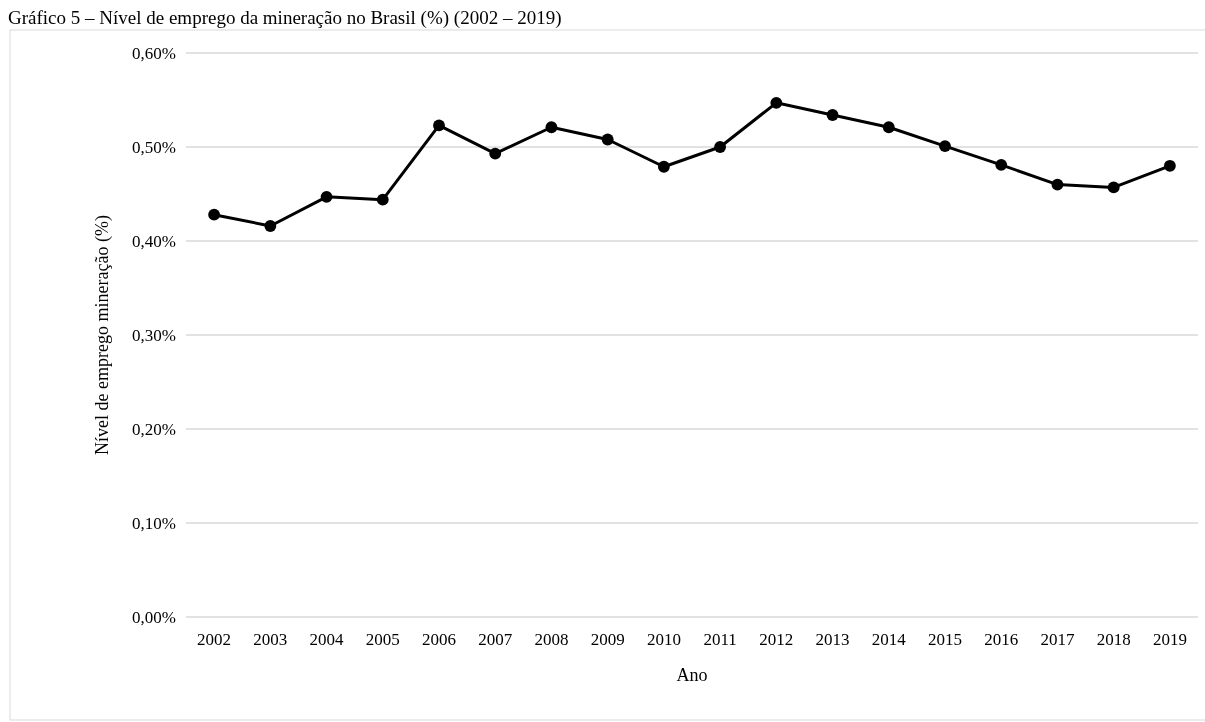 Image resolution: width=1205 pixels, height=722 pixels. Describe the element at coordinates (154, 617) in the screenshot. I see `y-tick-label: 0,00%` at that location.